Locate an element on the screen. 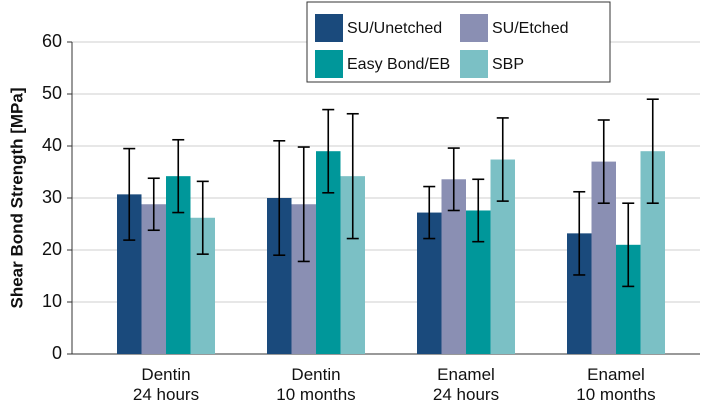 The image size is (709, 415). y-tick-label: 50 is located at coordinates (52, 93).